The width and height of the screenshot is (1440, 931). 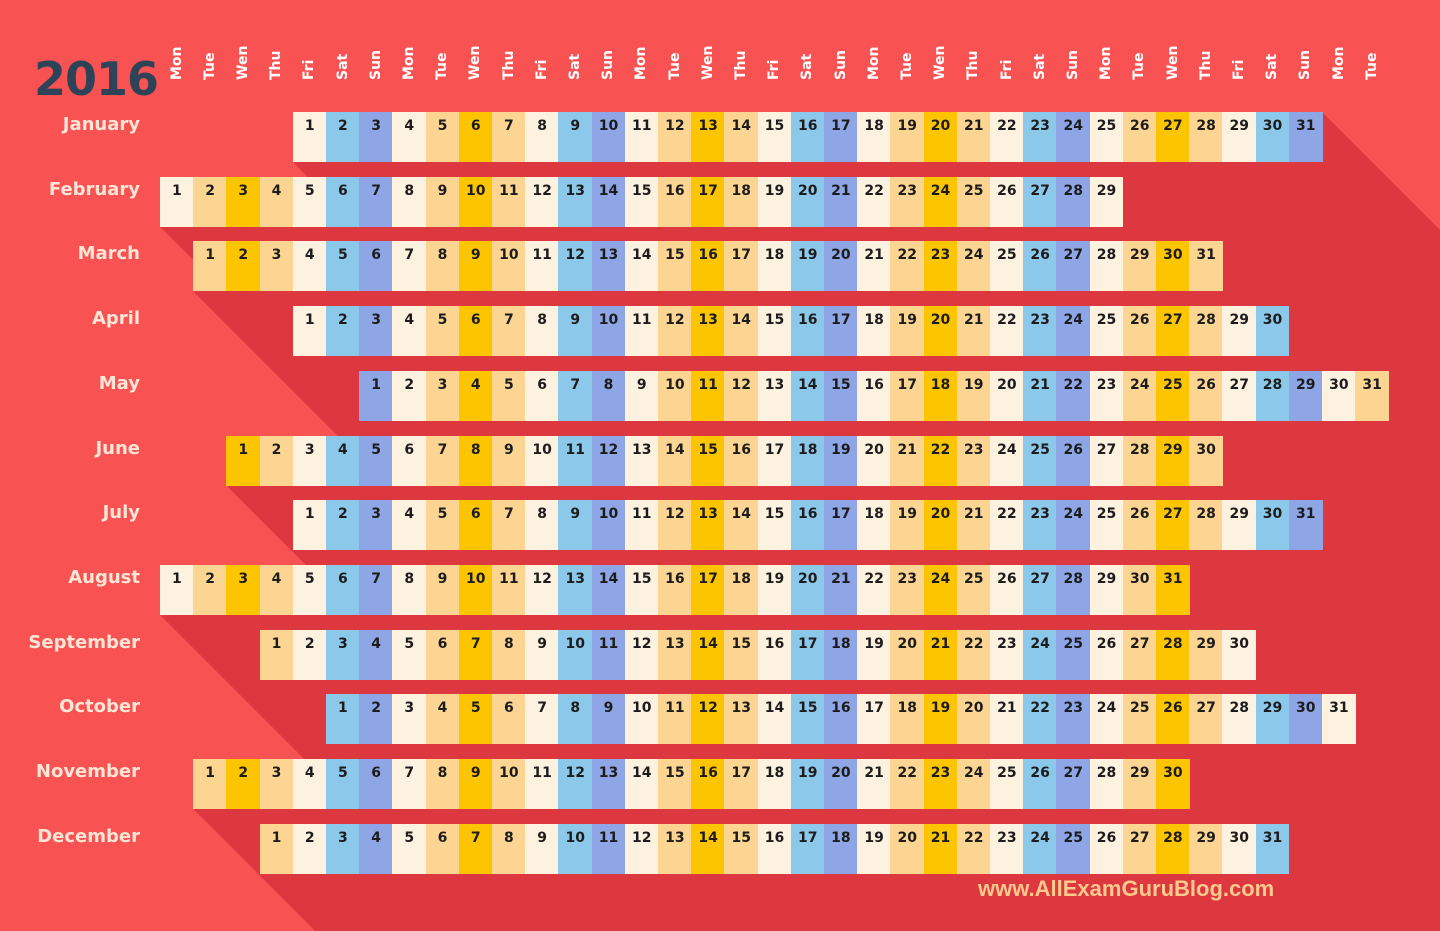 I want to click on day-cell: 15, so click(x=774, y=137).